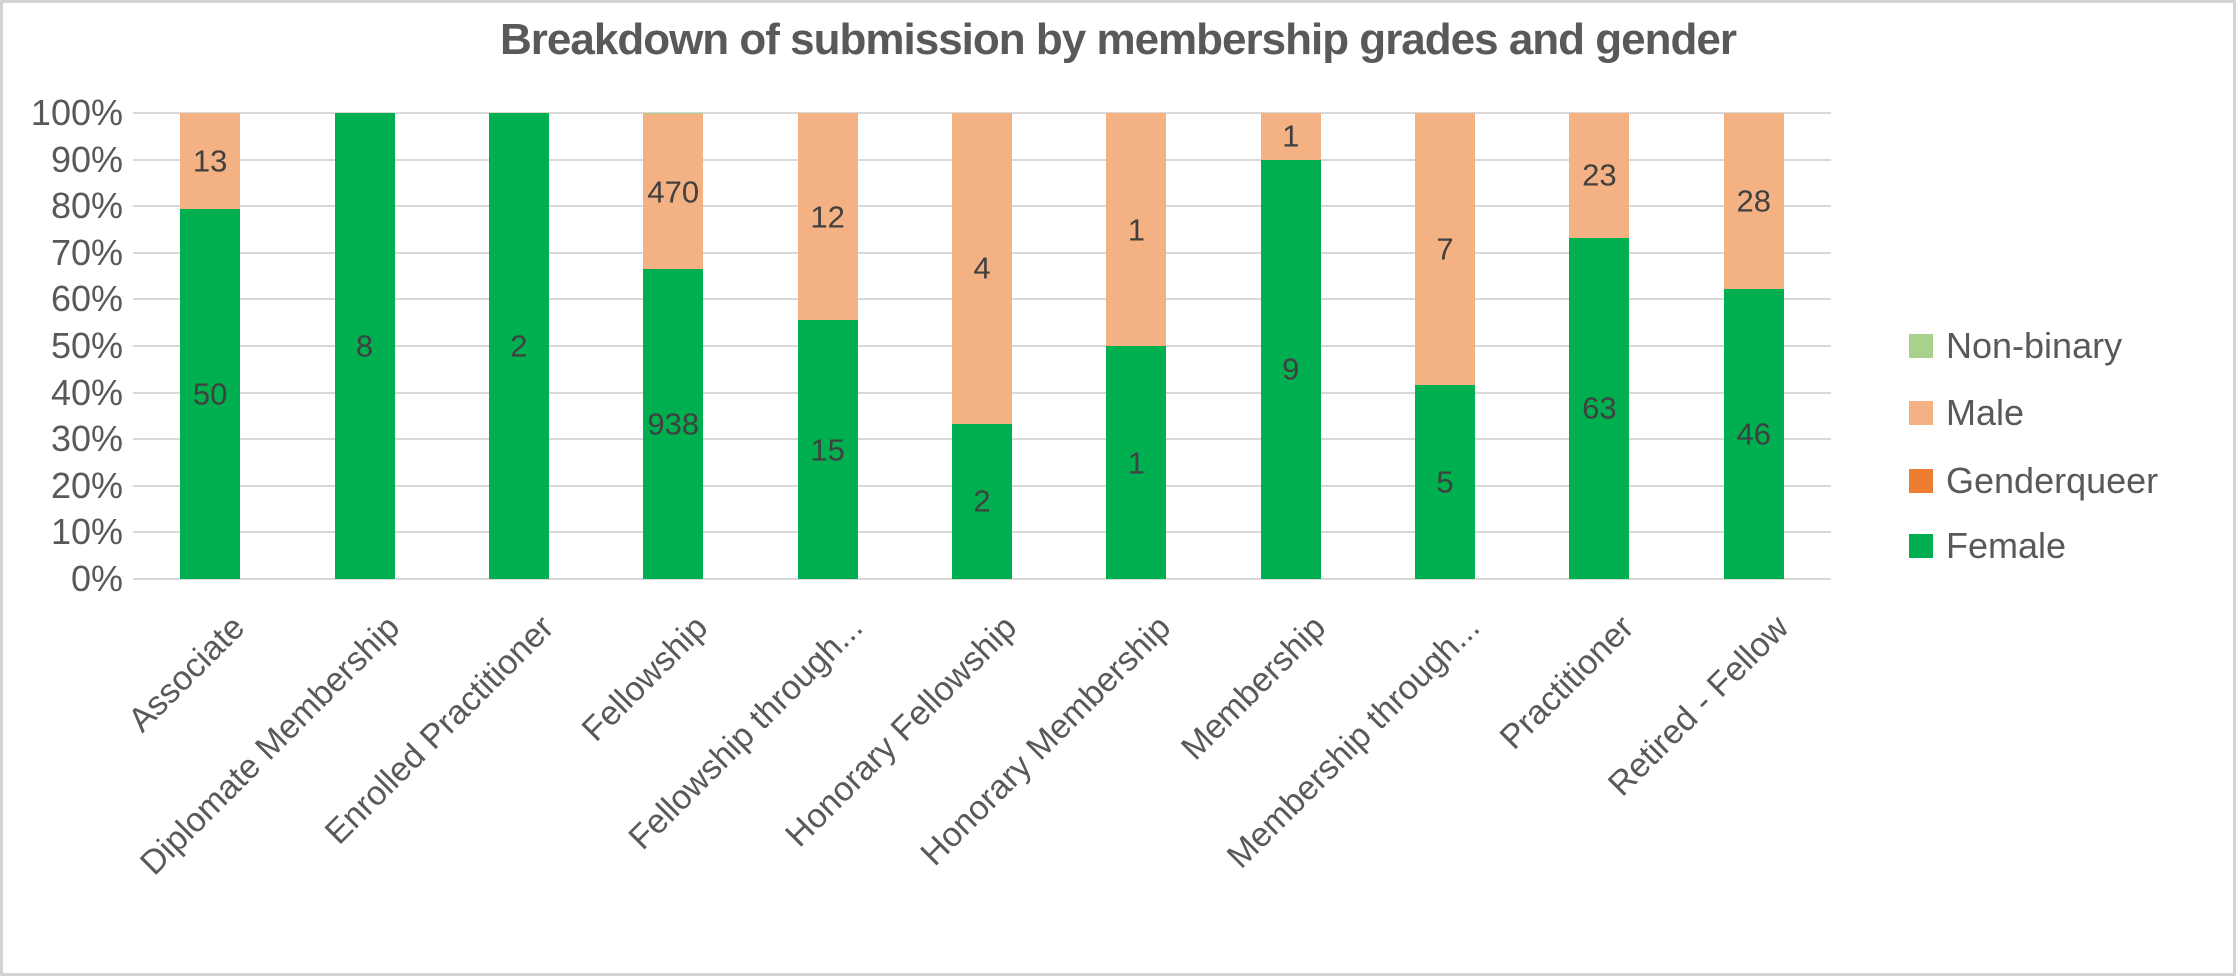 This screenshot has width=2236, height=976. I want to click on y-tick-label: 90%, so click(86, 159).